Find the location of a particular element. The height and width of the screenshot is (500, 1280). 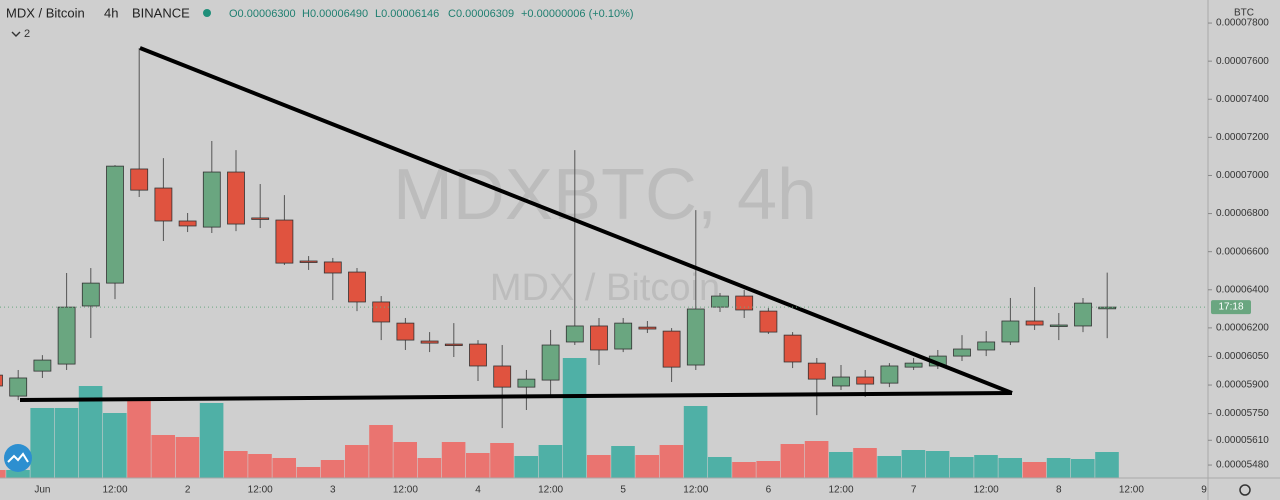

y-tick-label: 0.00006800 is located at coordinates (1242, 213).